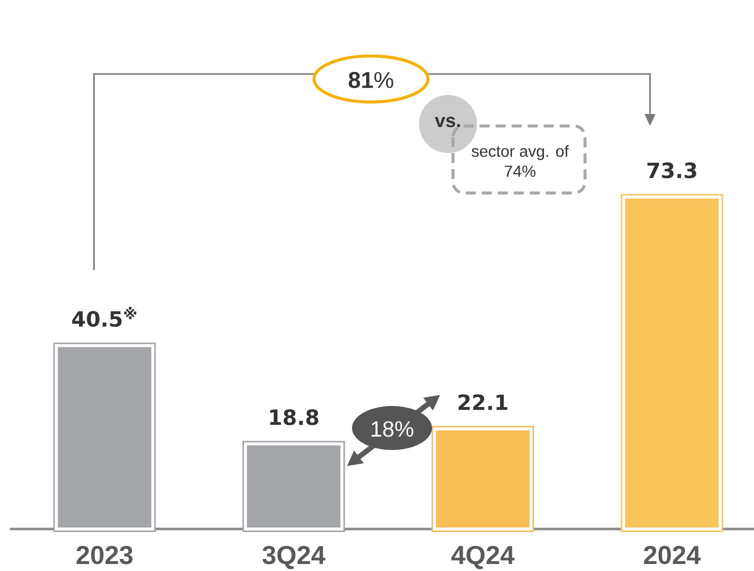  What do you see at coordinates (671, 170) in the screenshot?
I see `data-label: 73.3` at bounding box center [671, 170].